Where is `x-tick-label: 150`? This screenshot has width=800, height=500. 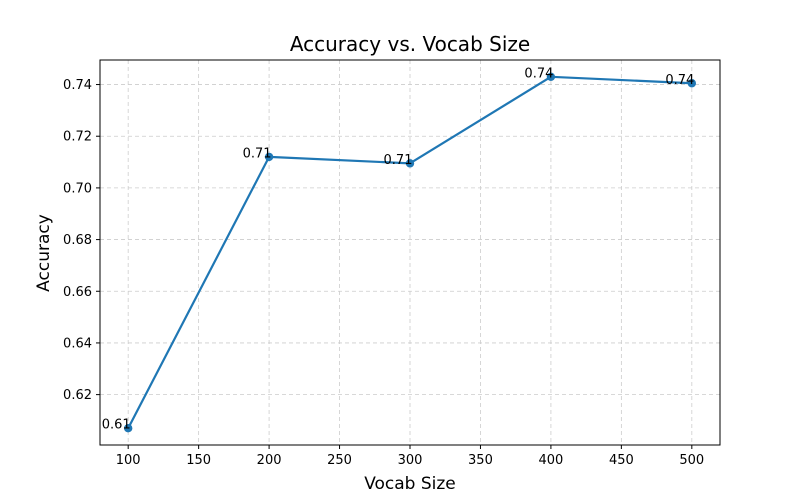 x-tick-label: 150 is located at coordinates (198, 460).